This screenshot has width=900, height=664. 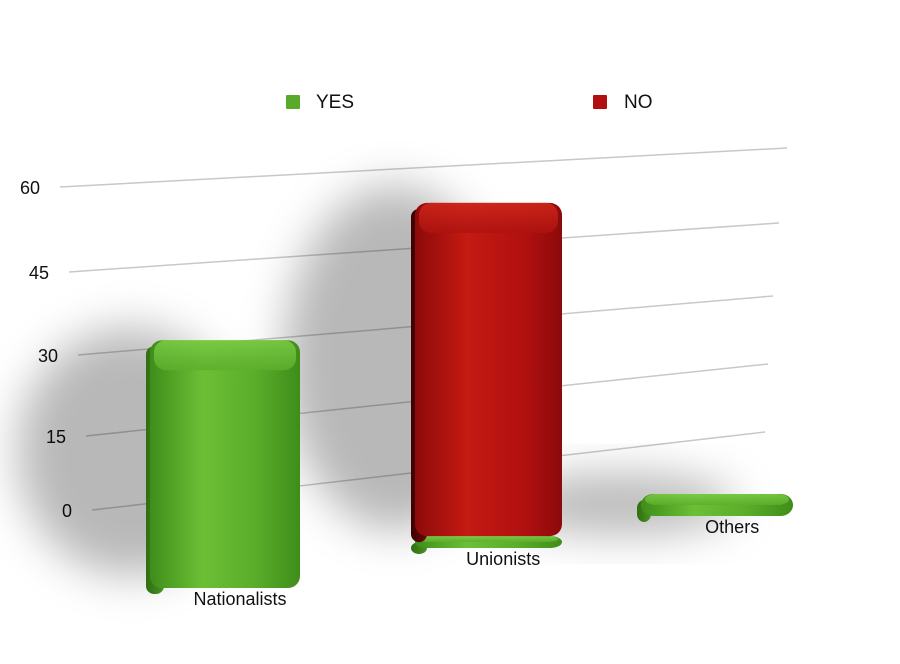 I want to click on x-axis-labels: Nationalists Unionists Others, so click(x=476, y=563).